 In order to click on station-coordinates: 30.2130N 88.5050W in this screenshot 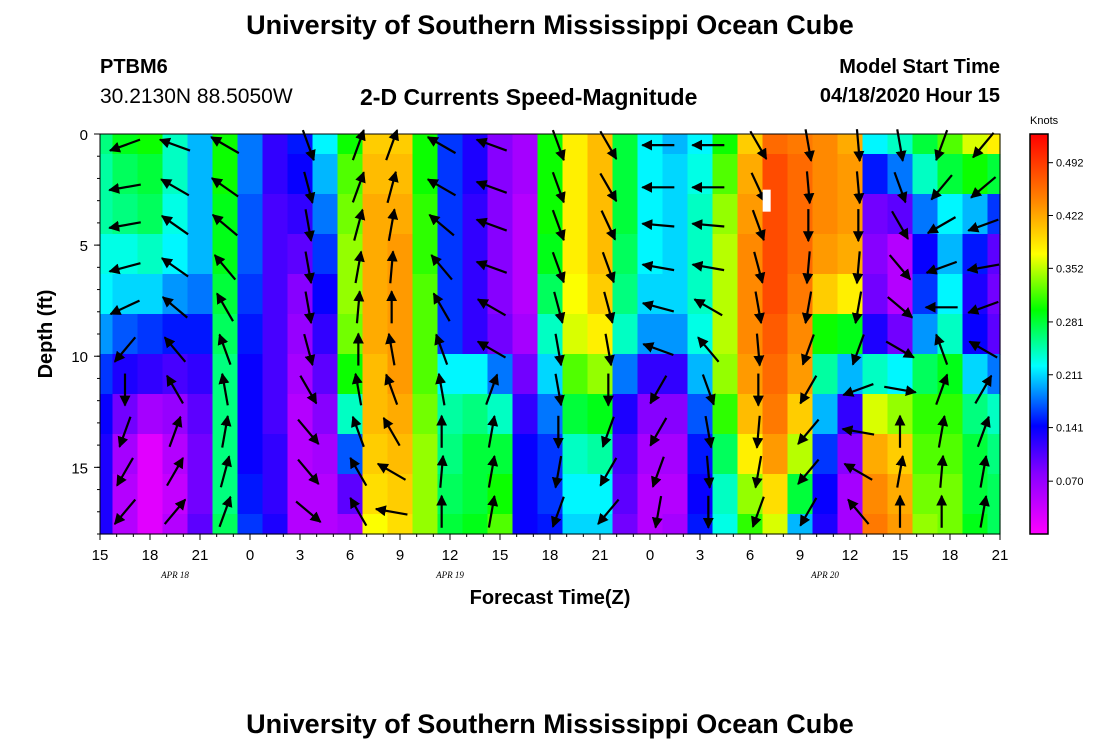, I will do `click(196, 96)`.